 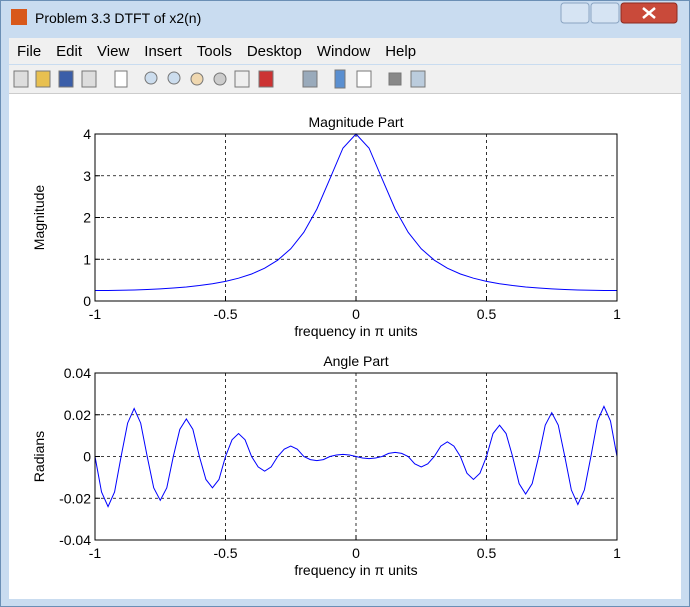 I want to click on data-line, so click(x=356, y=456).